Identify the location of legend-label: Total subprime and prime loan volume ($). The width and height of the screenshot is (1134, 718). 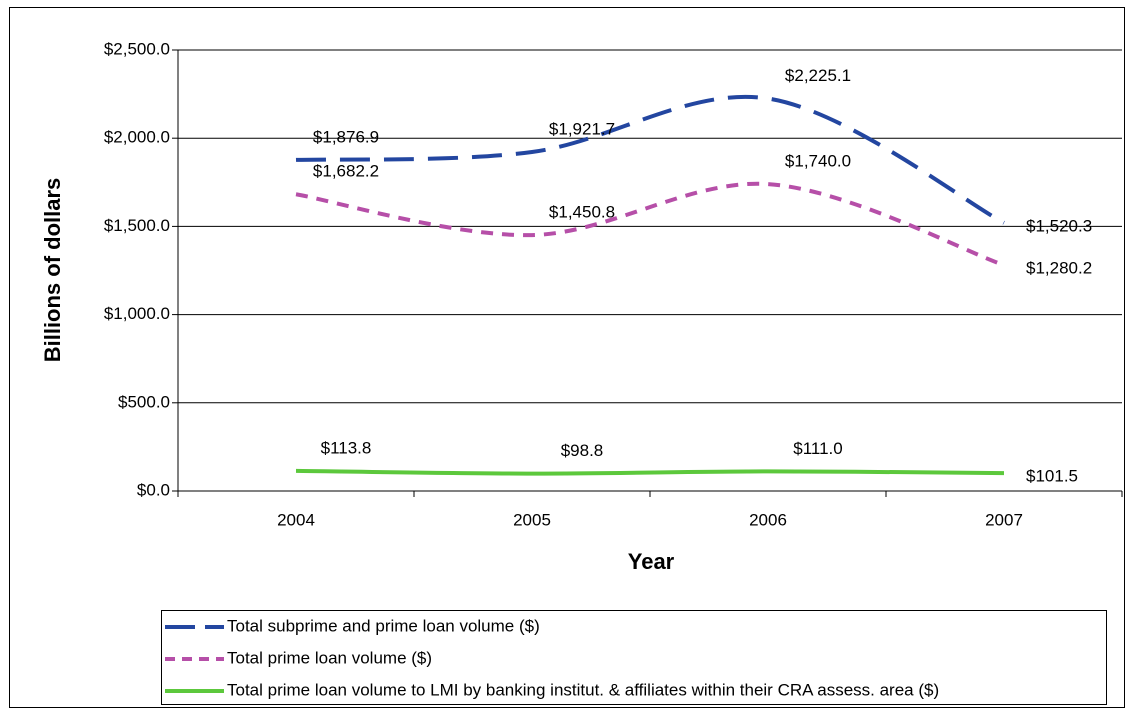
(383, 625).